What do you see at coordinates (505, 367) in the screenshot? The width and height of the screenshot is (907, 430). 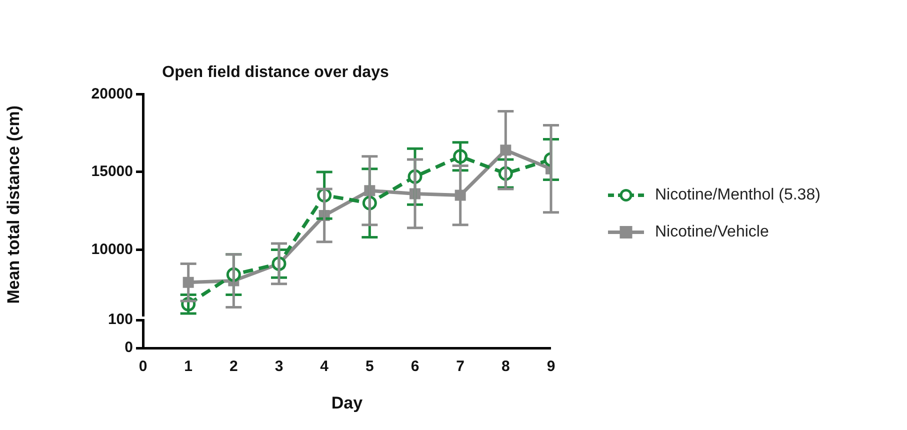 I see `x-tick-label: 8` at bounding box center [505, 367].